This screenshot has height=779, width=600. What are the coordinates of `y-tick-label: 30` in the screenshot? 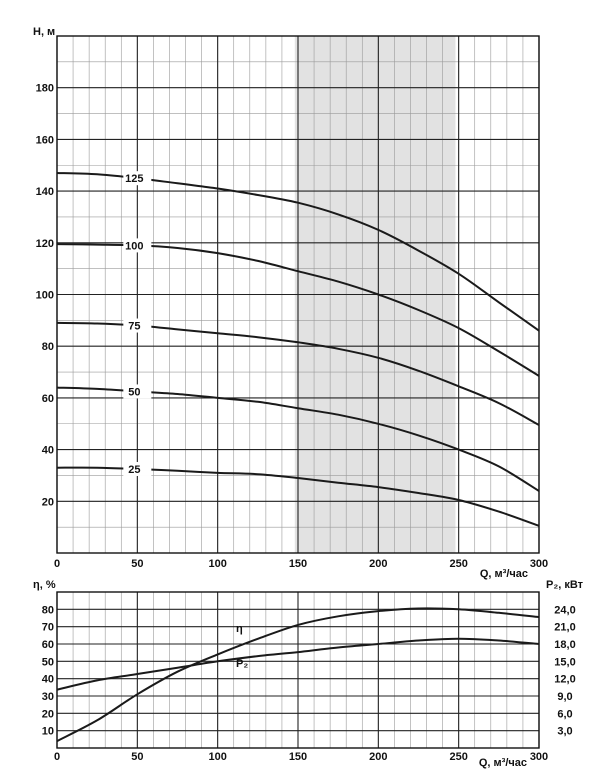 It's located at (48, 697).